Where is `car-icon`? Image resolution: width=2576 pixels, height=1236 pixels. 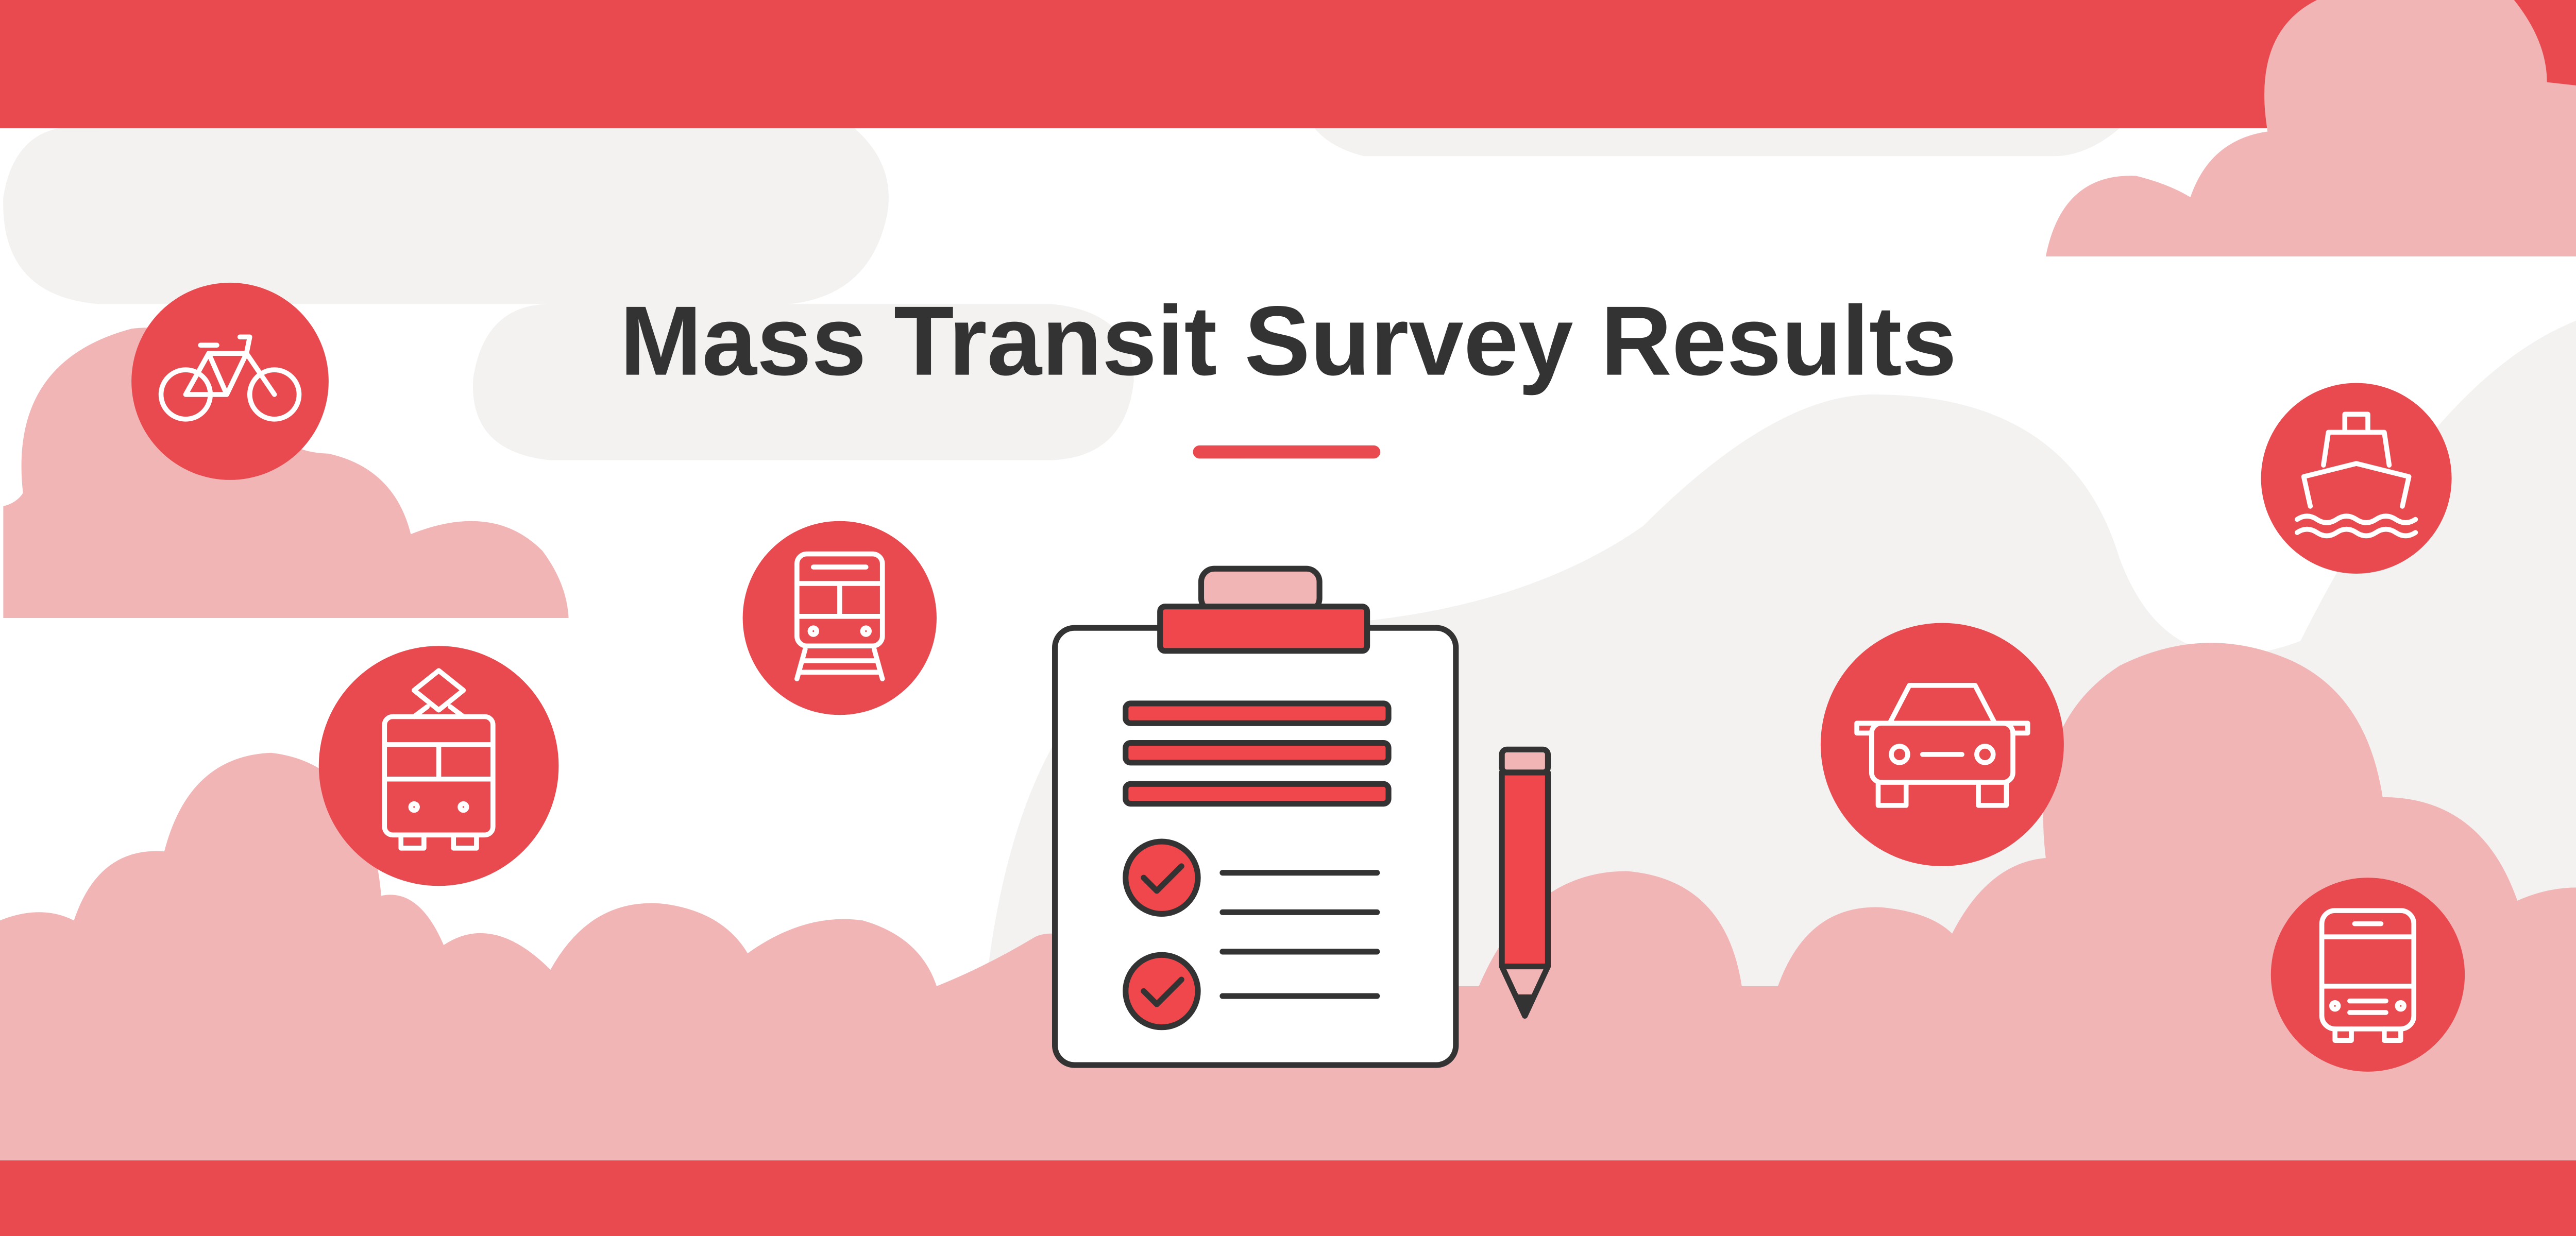
car-icon is located at coordinates (1942, 745).